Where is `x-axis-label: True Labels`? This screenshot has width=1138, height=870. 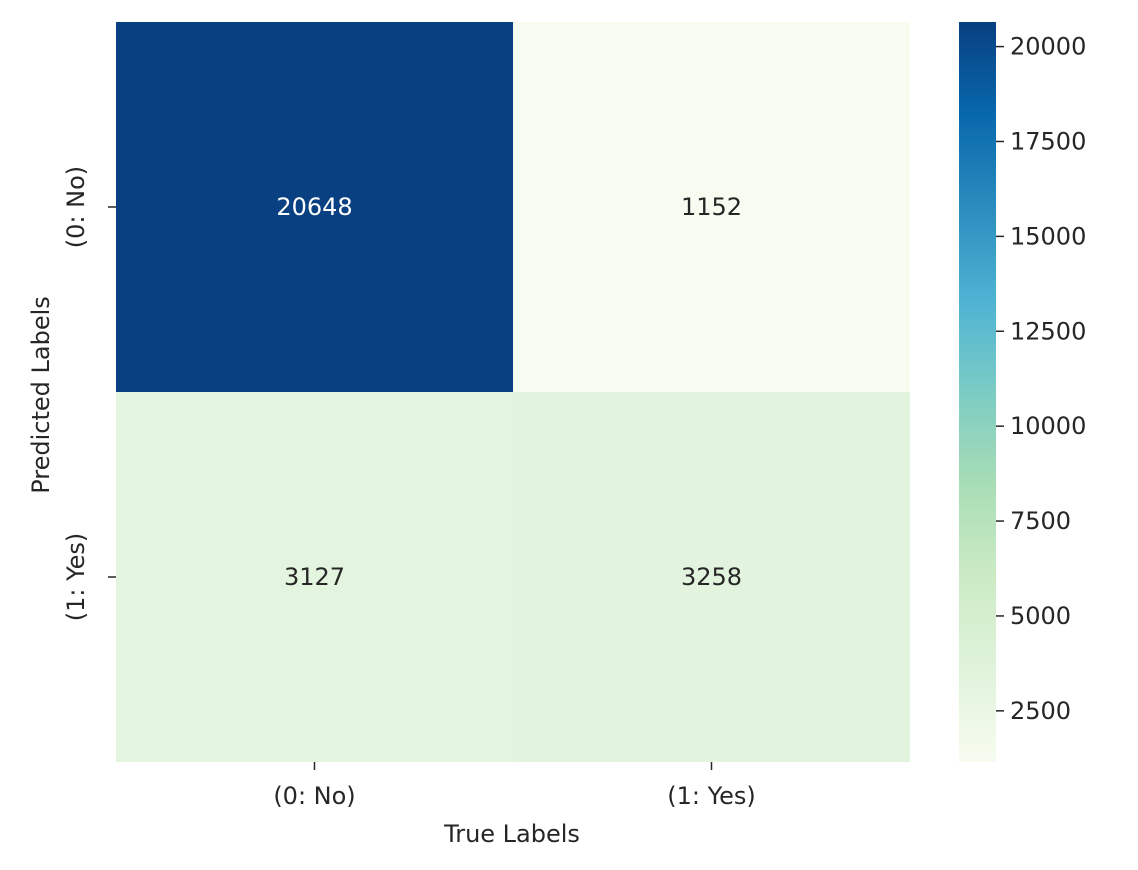
x-axis-label: True Labels is located at coordinates (511, 834).